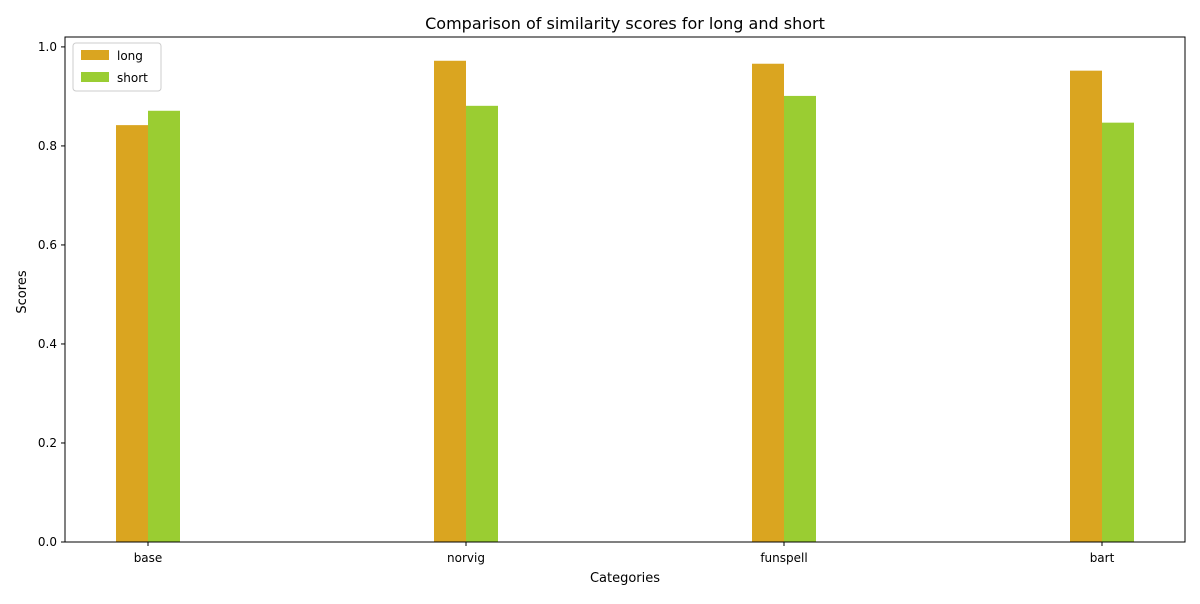  Describe the element at coordinates (132, 334) in the screenshot. I see `bar-long-base` at that location.